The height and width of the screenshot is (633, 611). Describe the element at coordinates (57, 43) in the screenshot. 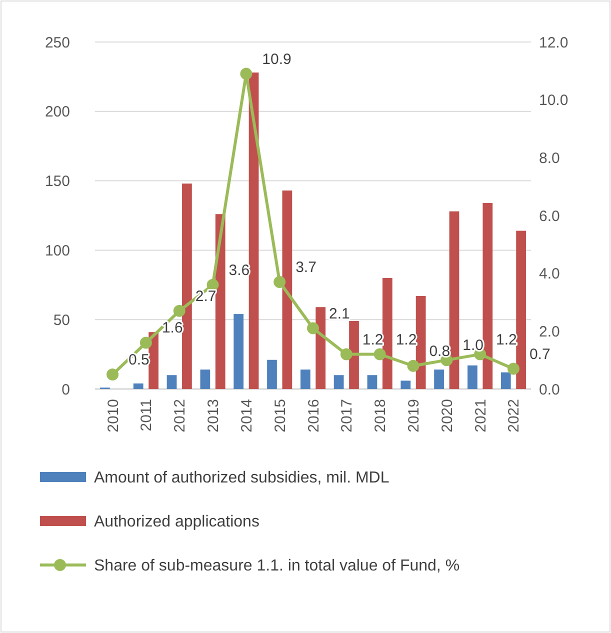

I see `y-tick-label: 250` at that location.